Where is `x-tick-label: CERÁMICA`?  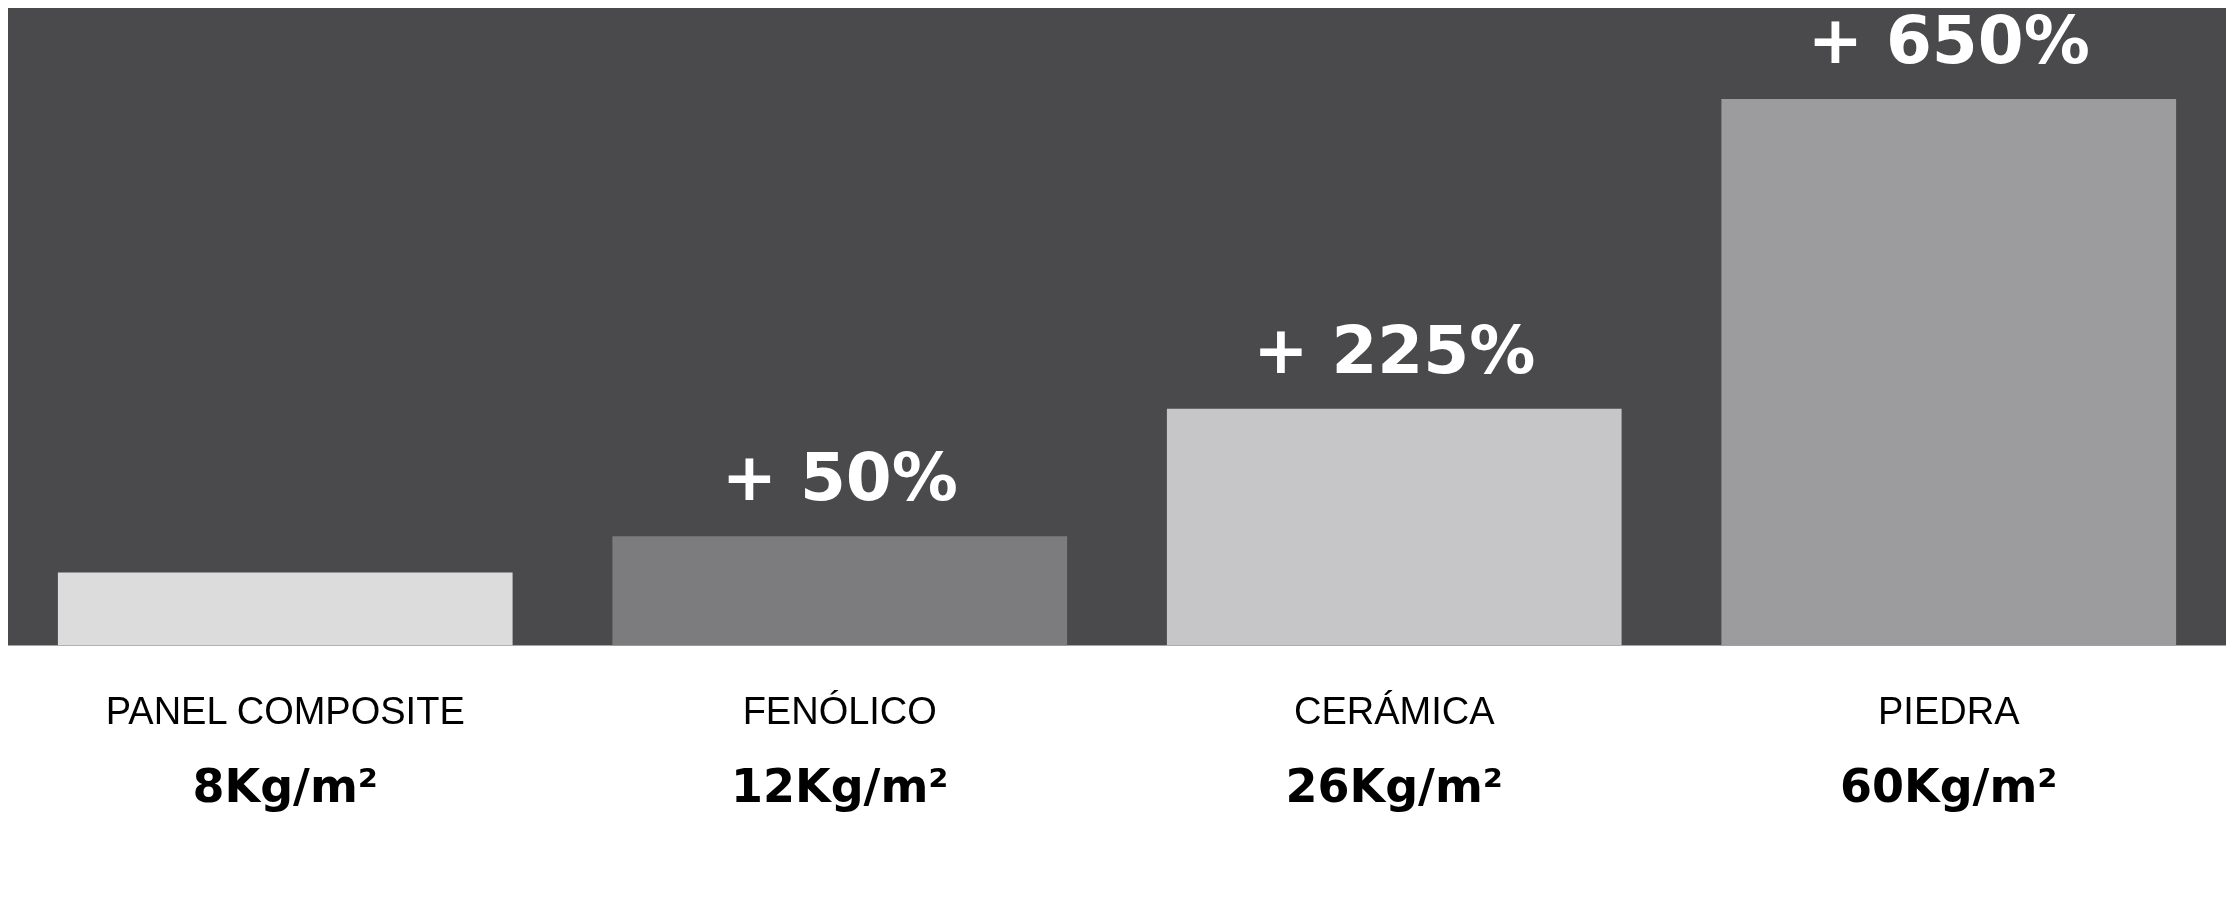
x-tick-label: CERÁMICA is located at coordinates (1394, 710).